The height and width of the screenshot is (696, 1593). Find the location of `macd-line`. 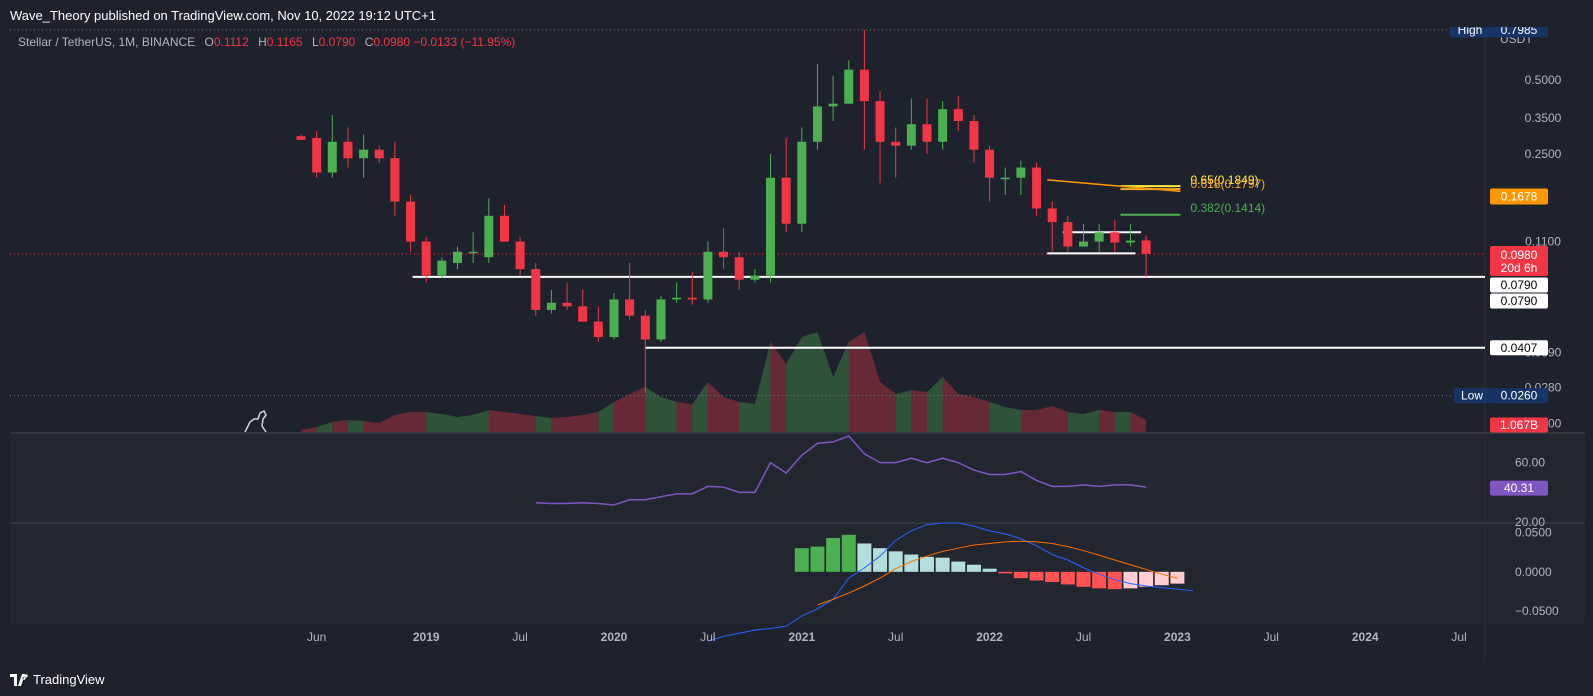

macd-line is located at coordinates (950, 582).